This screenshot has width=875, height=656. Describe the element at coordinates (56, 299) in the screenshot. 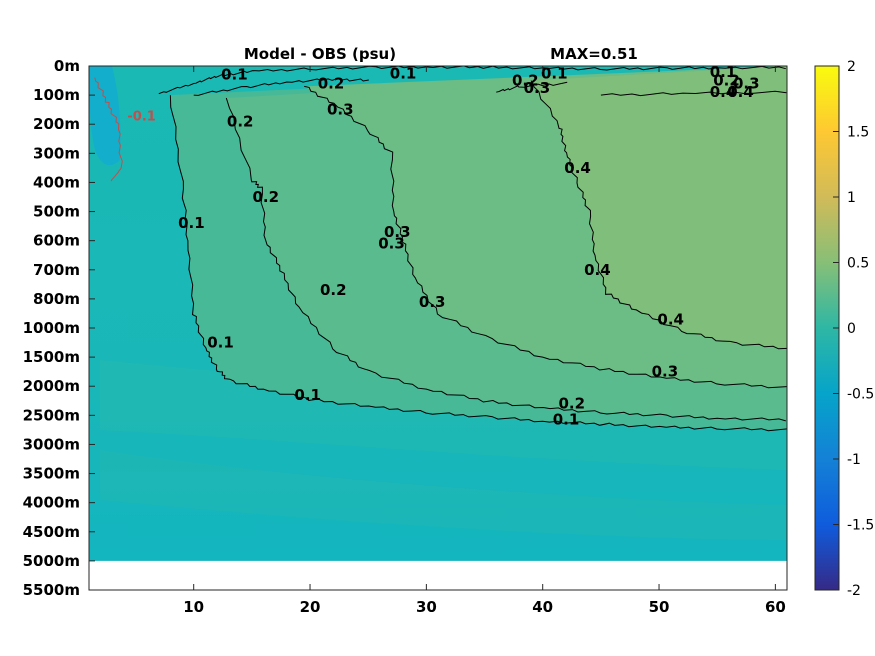

I see `y-tick-label: 800m` at that location.